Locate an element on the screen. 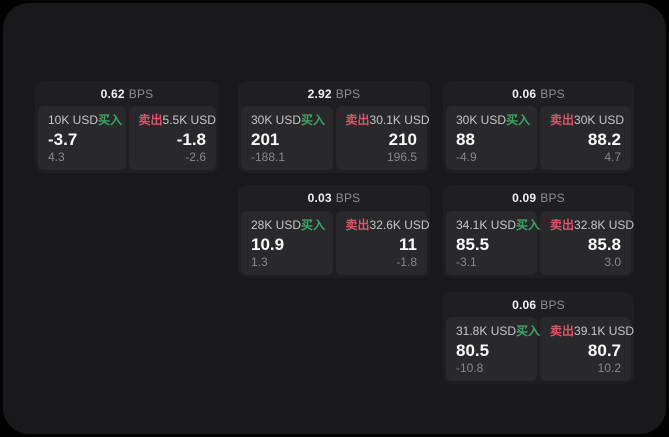  buy-quote-tile: 30K USD 买入 201 -188.1 is located at coordinates (287, 138).